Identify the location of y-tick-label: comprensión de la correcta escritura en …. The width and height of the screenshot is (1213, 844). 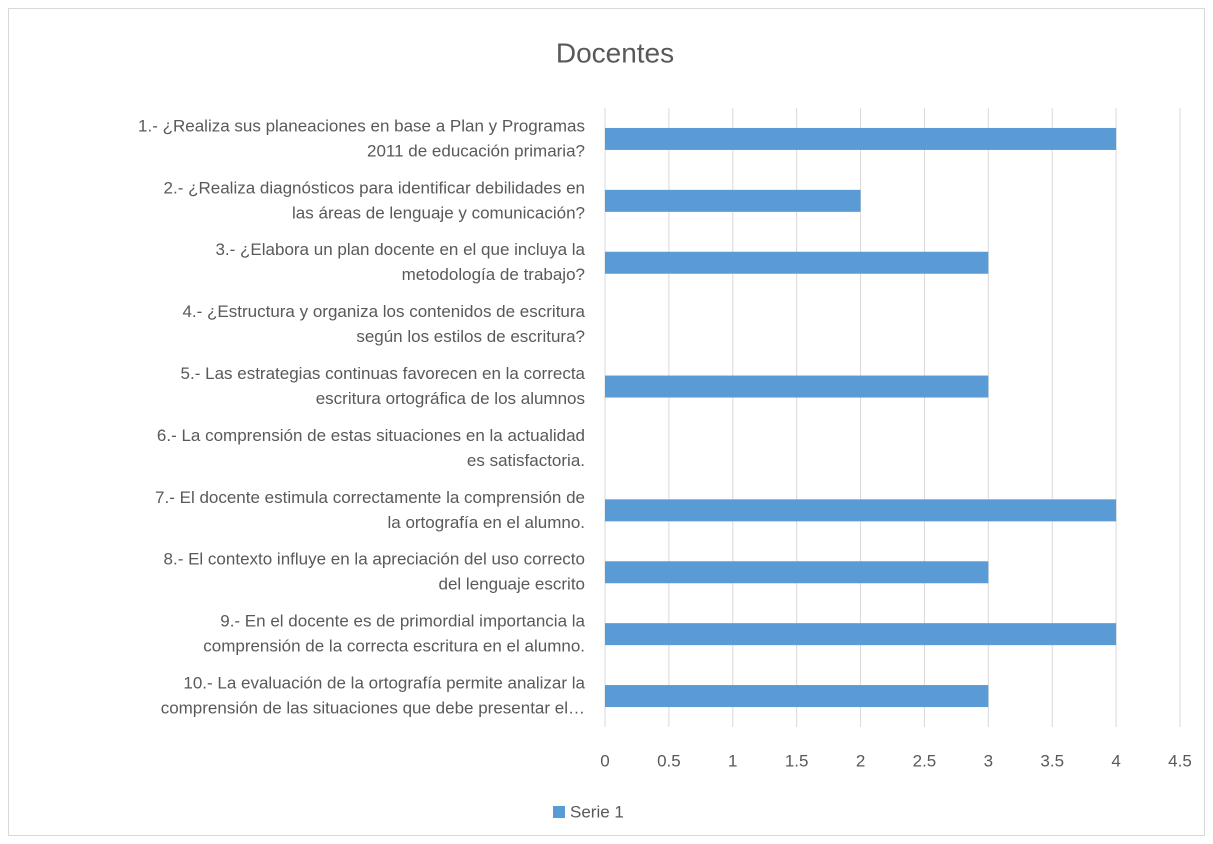
(394, 646).